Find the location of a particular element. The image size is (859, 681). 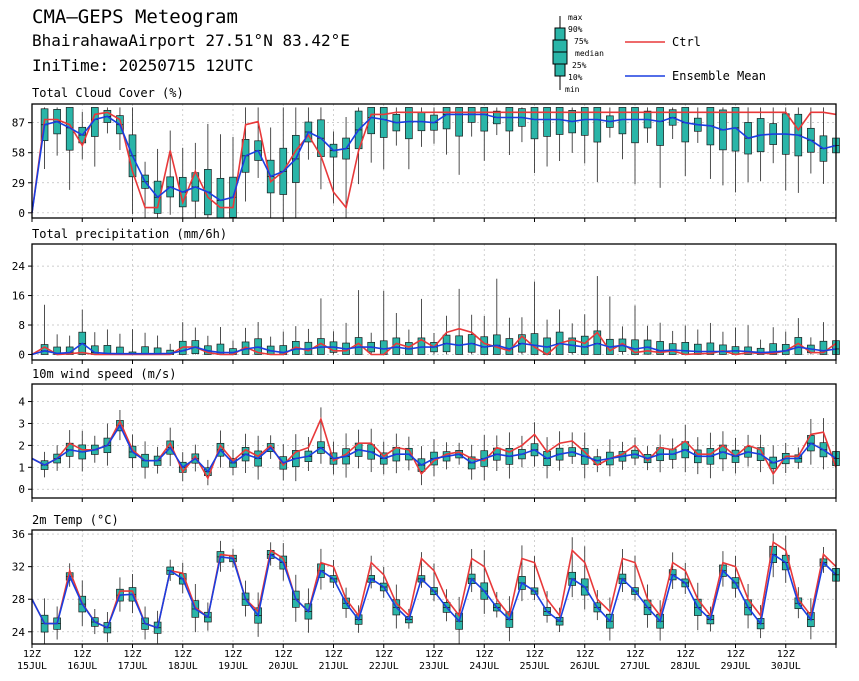

y-tick-label: 16 is located at coordinates (18, 296).